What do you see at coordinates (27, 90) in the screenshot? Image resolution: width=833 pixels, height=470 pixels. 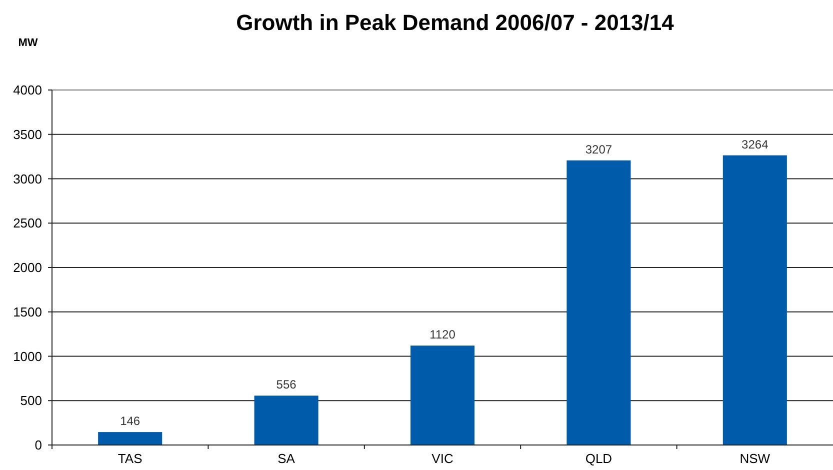 I see `y-tick-label: 4000` at bounding box center [27, 90].